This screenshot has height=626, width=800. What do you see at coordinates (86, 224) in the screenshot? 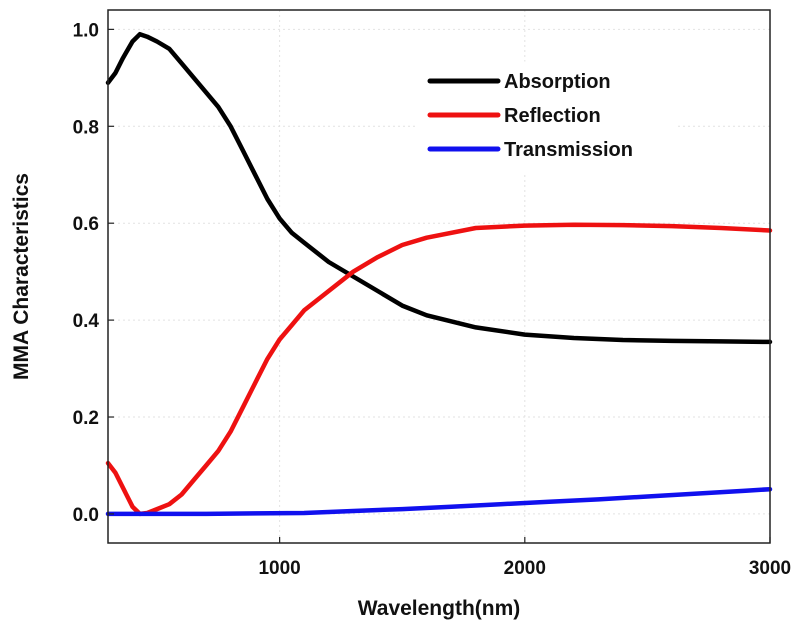
I see `y-tick-label: 0.6` at bounding box center [86, 224].